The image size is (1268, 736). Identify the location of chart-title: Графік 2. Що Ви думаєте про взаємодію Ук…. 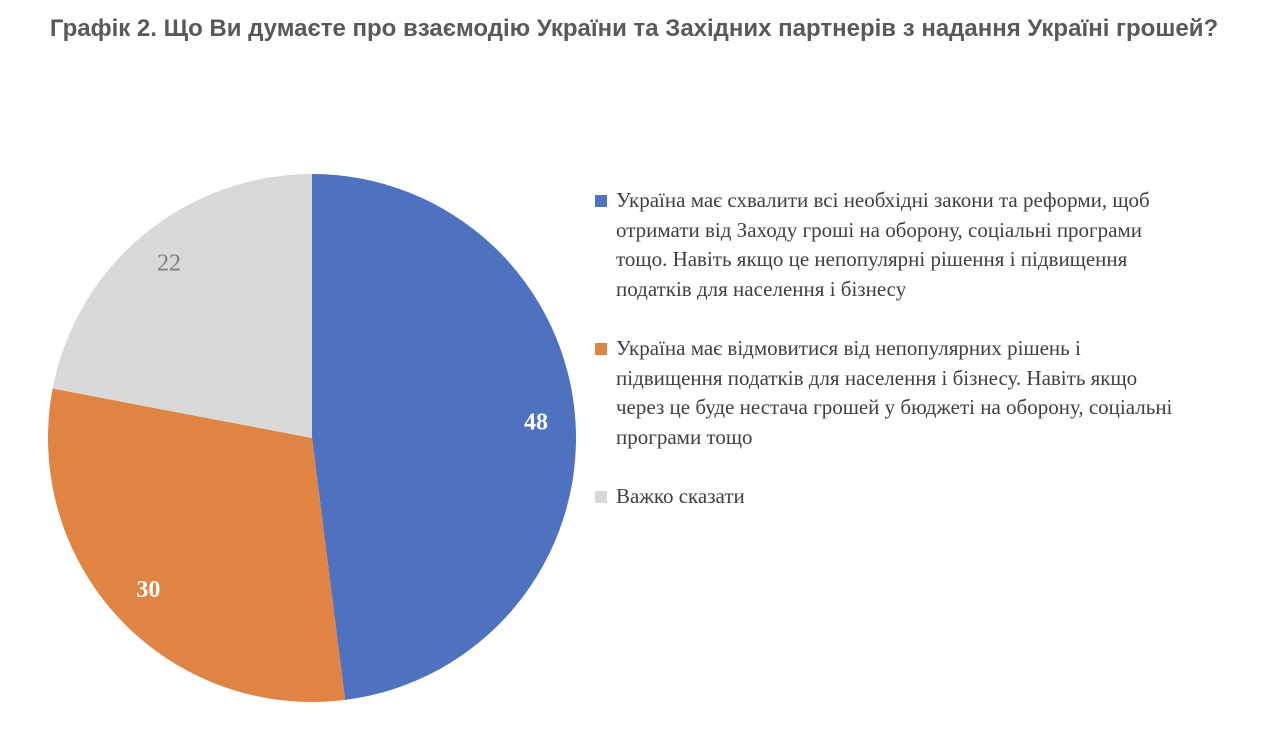
(634, 28).